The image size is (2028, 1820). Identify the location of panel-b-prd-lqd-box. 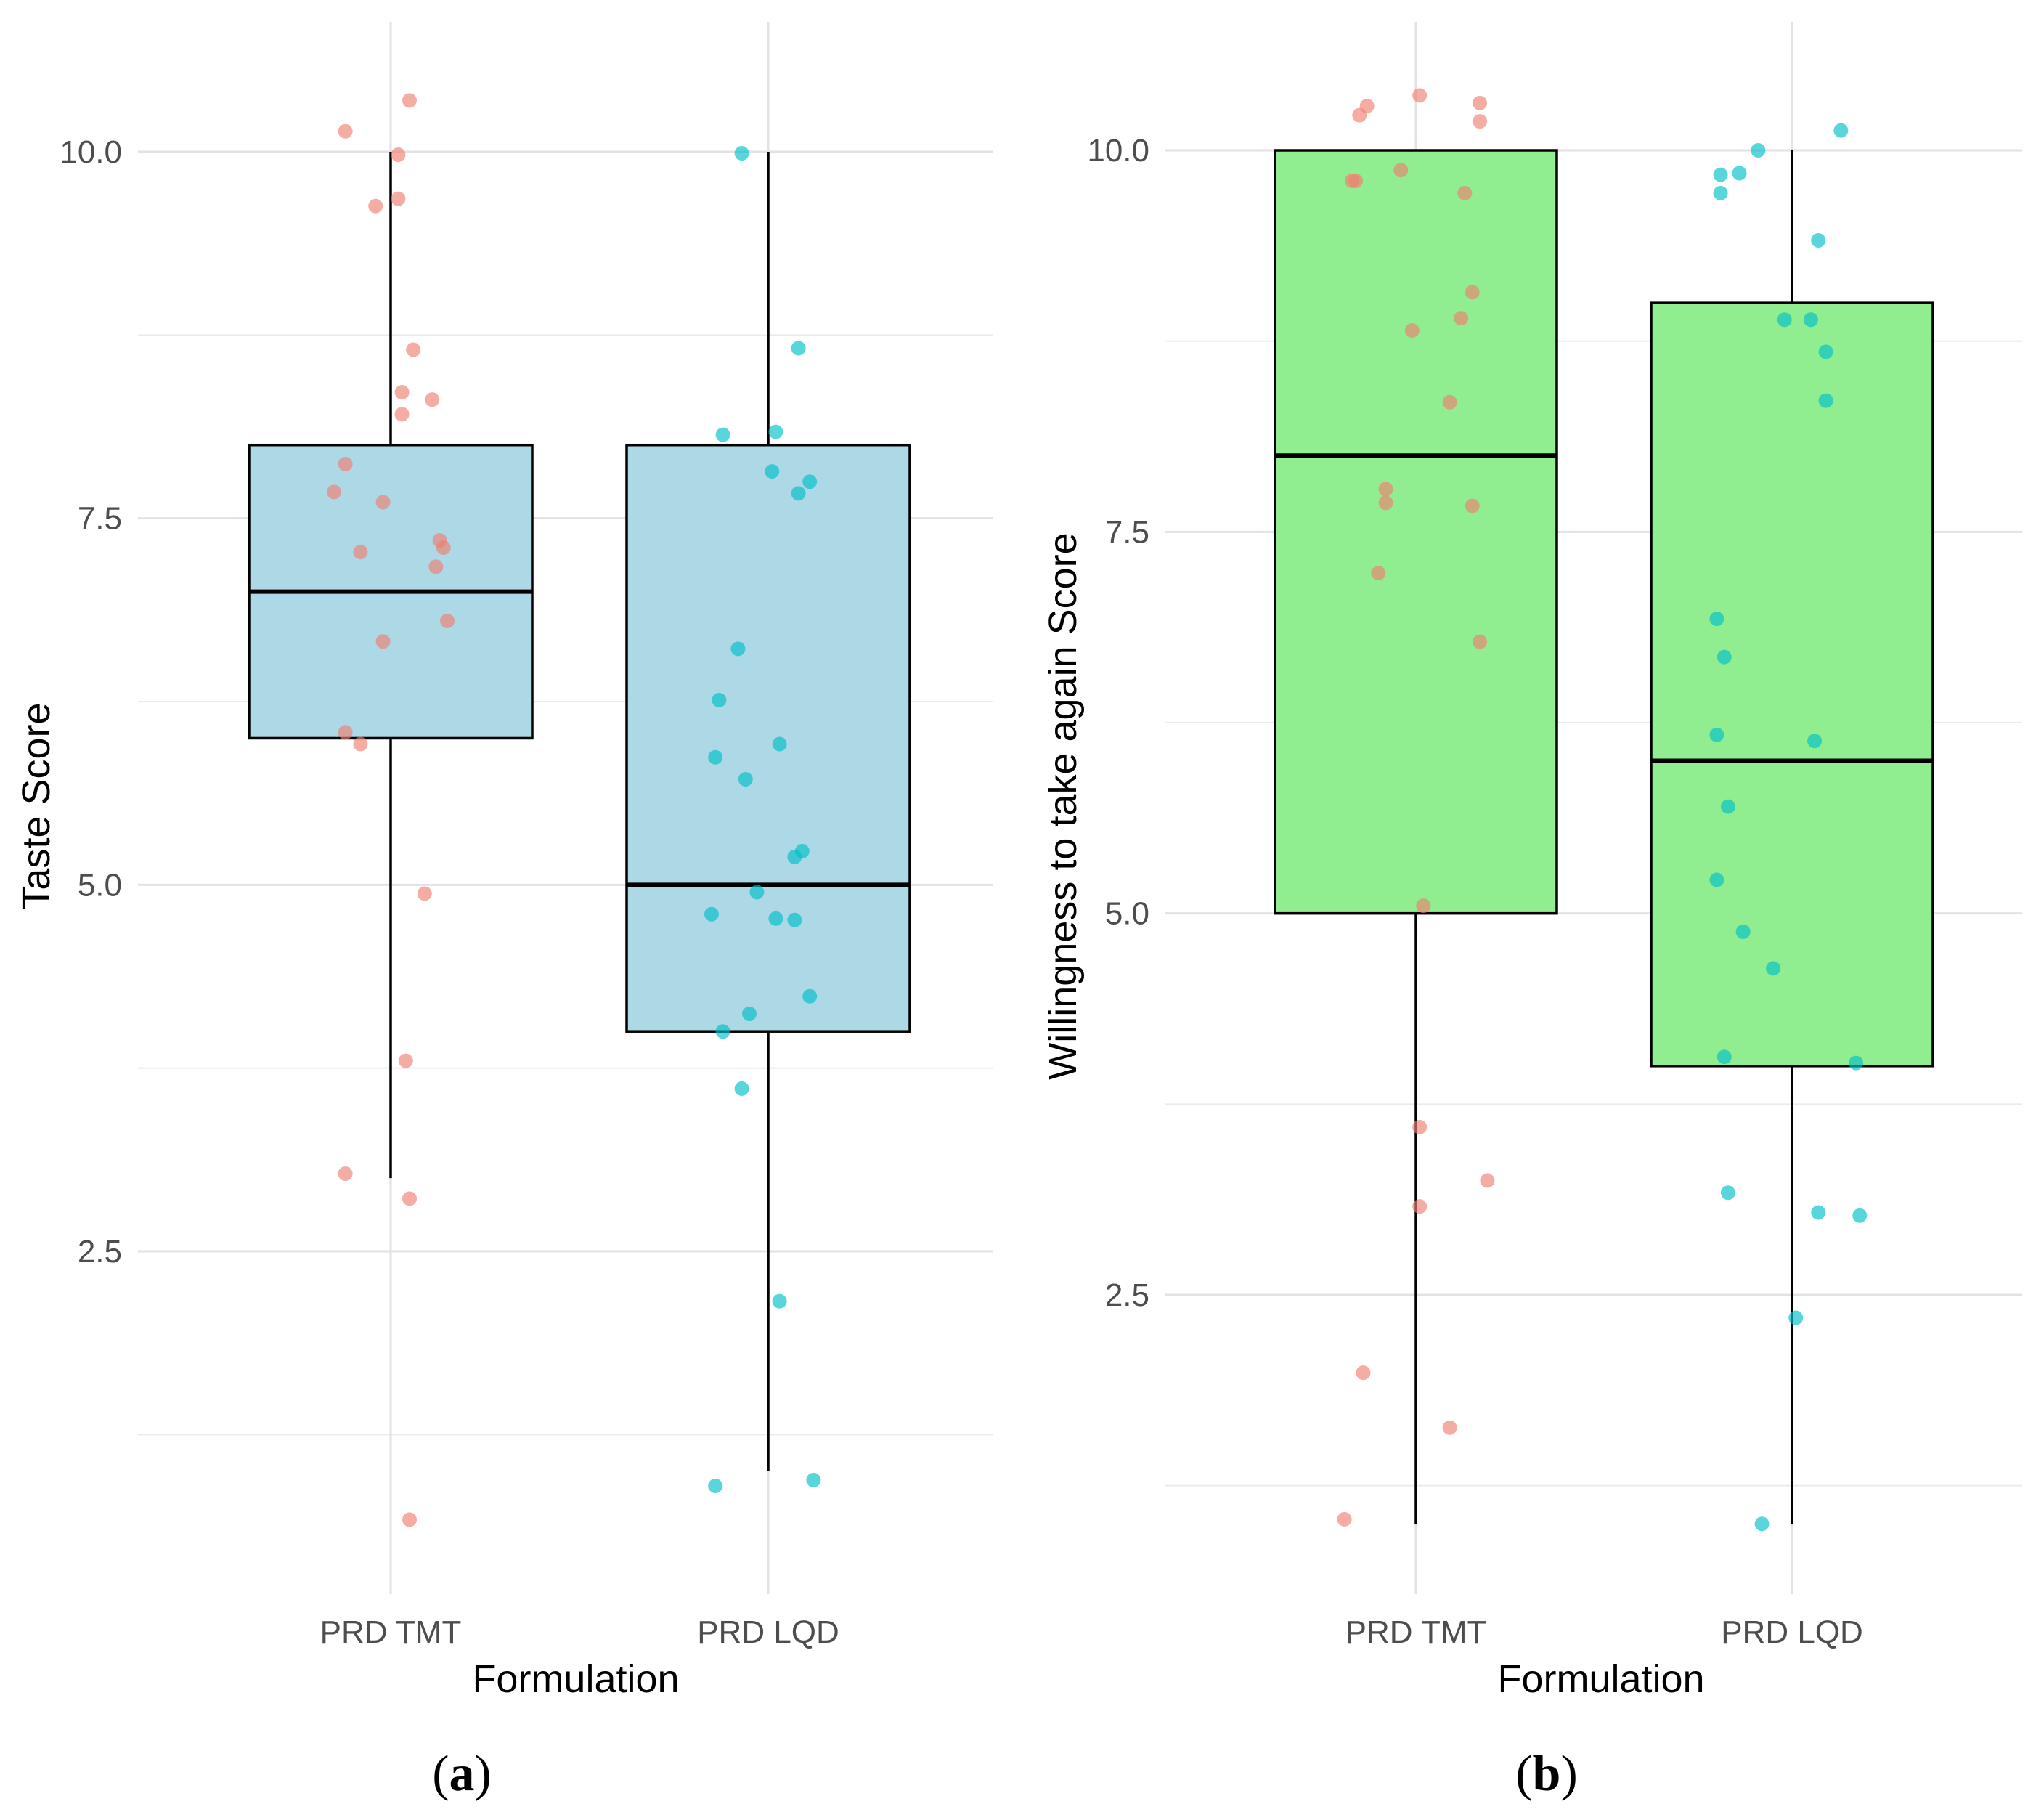
(1792, 684).